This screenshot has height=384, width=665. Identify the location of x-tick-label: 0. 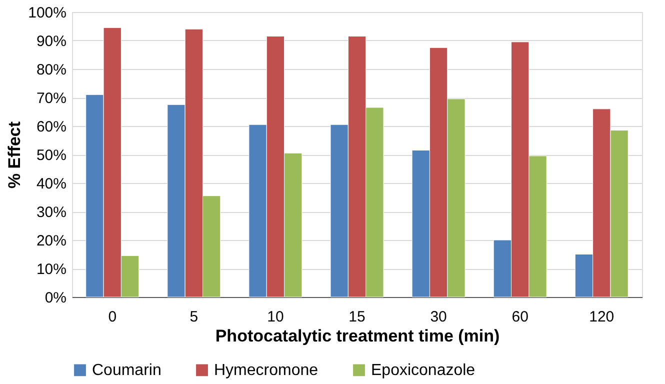
(112, 317).